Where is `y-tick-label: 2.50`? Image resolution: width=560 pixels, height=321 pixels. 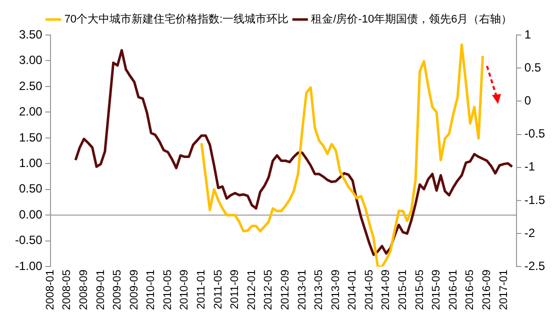
y-tick-label: 2.50 is located at coordinates (30, 85).